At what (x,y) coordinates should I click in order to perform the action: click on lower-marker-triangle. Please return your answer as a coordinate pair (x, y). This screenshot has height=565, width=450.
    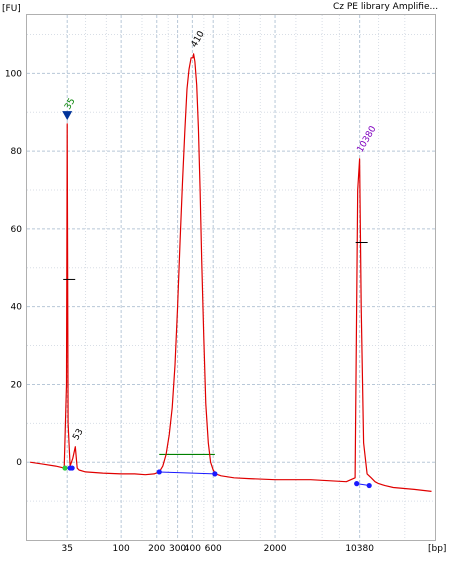
    Looking at the image, I should click on (67, 116).